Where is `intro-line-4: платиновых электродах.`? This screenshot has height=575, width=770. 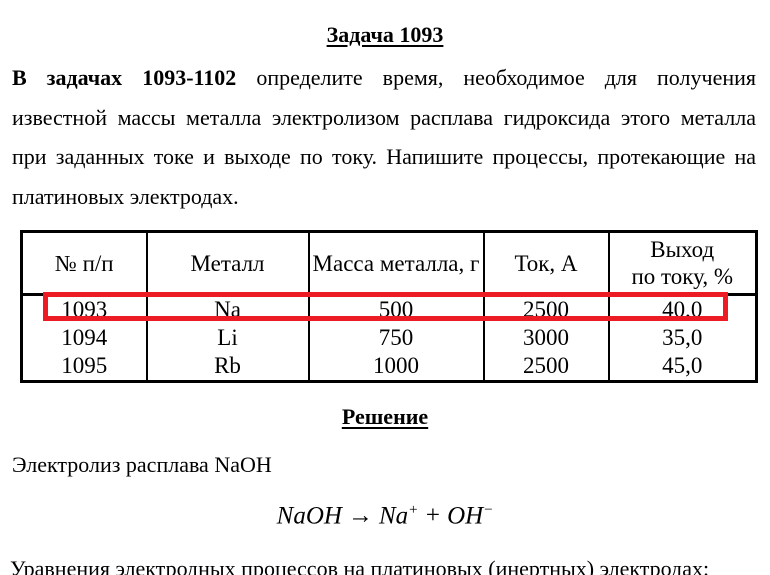 intro-line-4: платиновых электродах. is located at coordinates (125, 196).